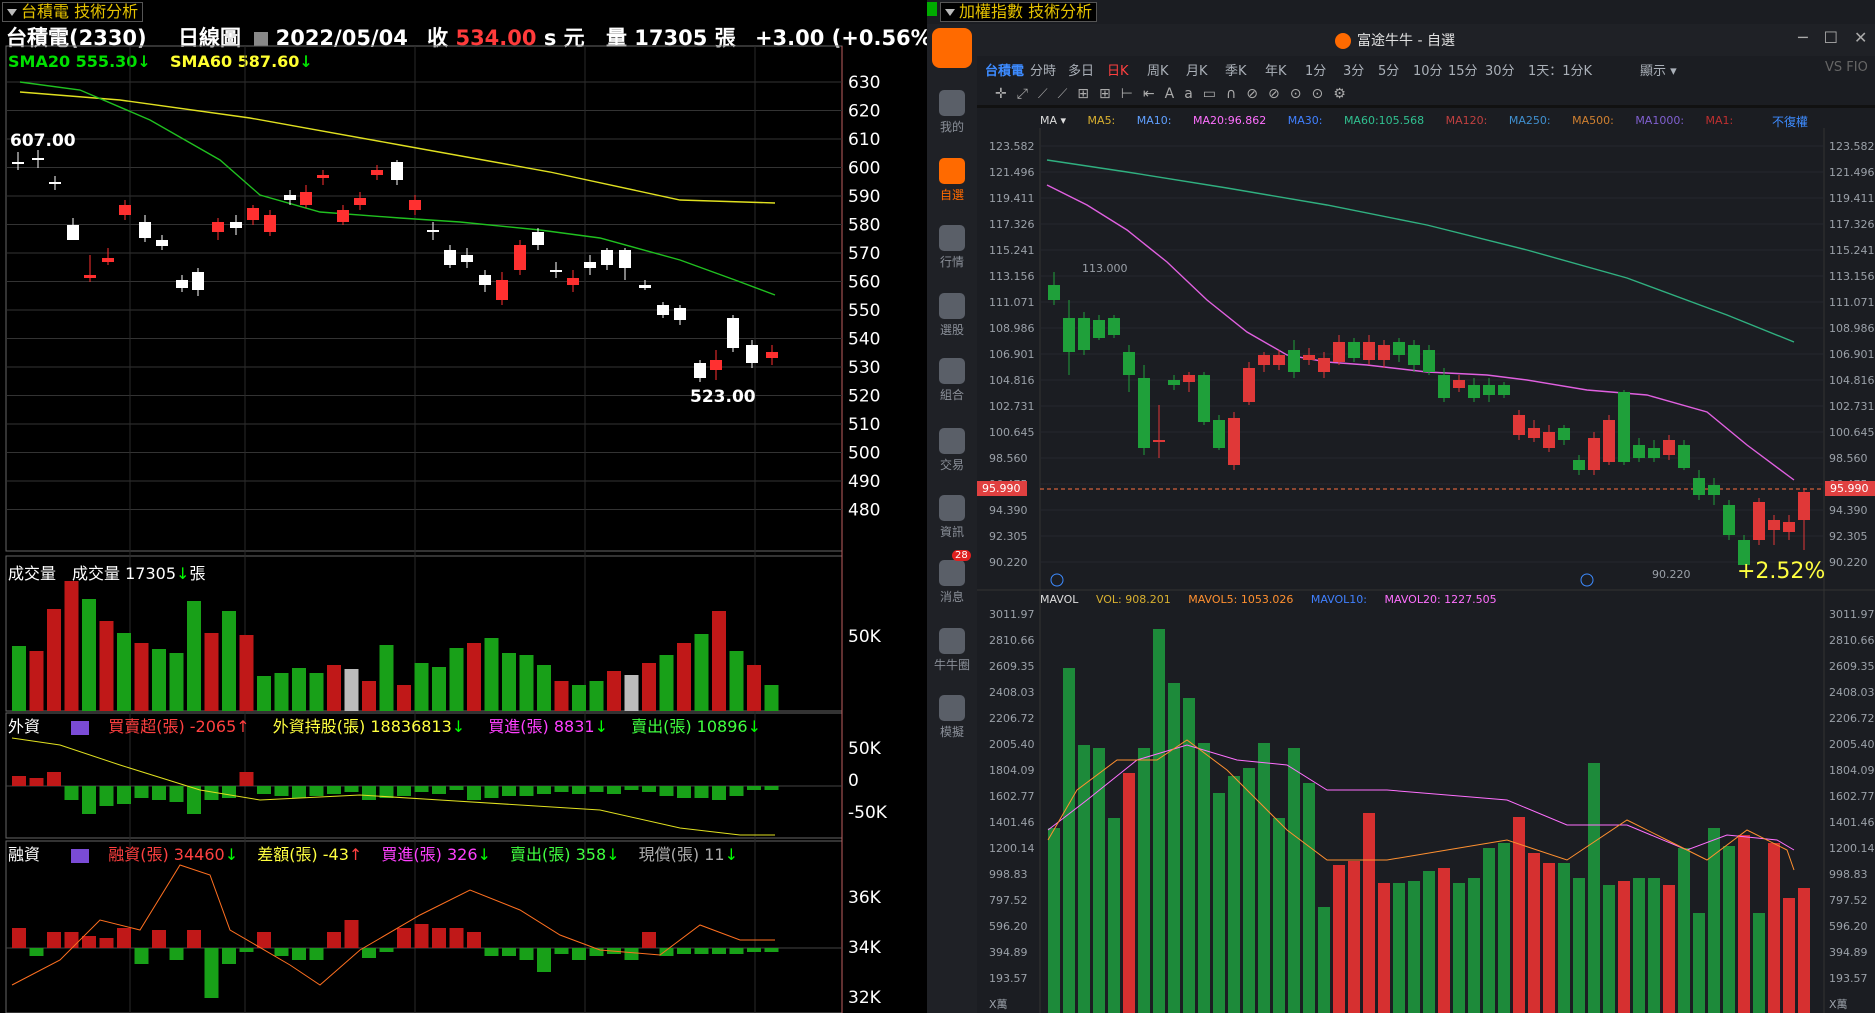 This screenshot has height=1013, width=1875. What do you see at coordinates (1836, 37) in the screenshot?
I see `window-controls: ─☐✕` at bounding box center [1836, 37].